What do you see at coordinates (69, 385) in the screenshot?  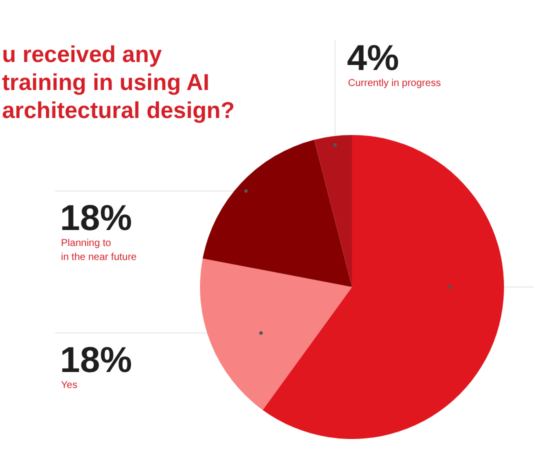 I see `slice-label: Yes` at bounding box center [69, 385].